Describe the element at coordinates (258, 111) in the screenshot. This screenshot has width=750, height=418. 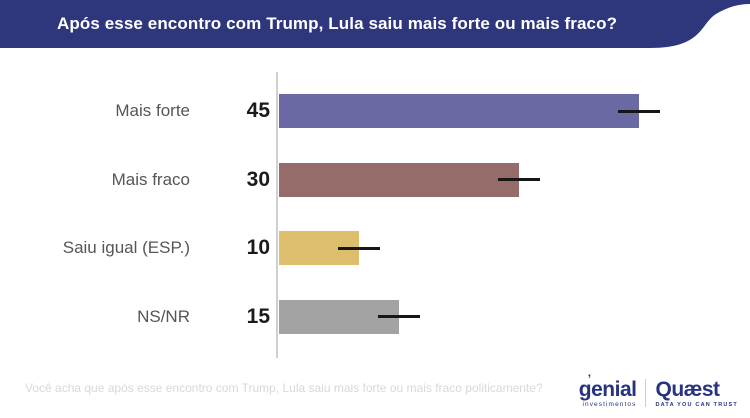
I see `value-label: 45` at that location.